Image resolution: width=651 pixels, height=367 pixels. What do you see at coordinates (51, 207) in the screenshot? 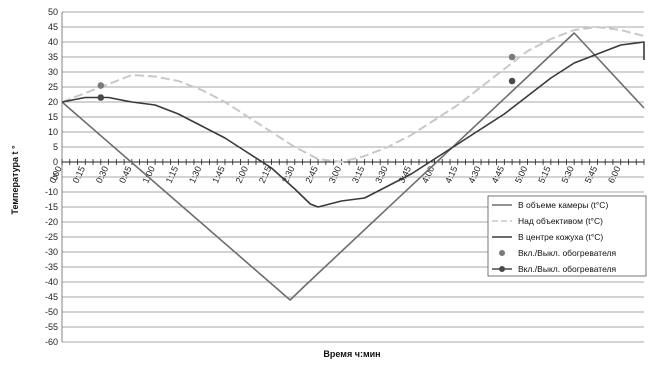
I see `y-tick-label: -15` at bounding box center [51, 207].